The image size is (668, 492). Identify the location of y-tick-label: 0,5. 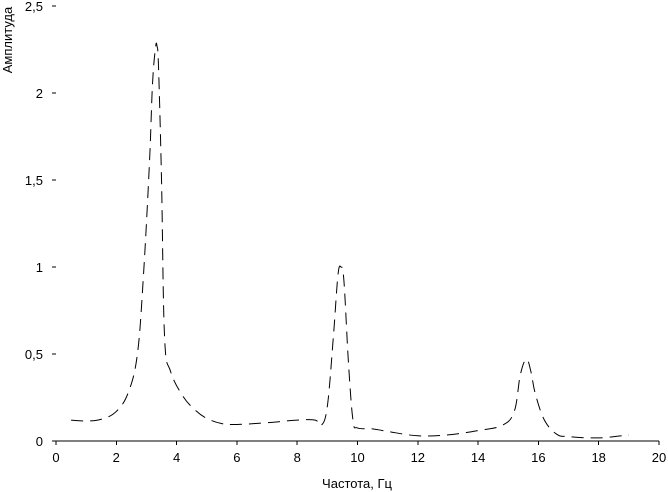
(34, 354).